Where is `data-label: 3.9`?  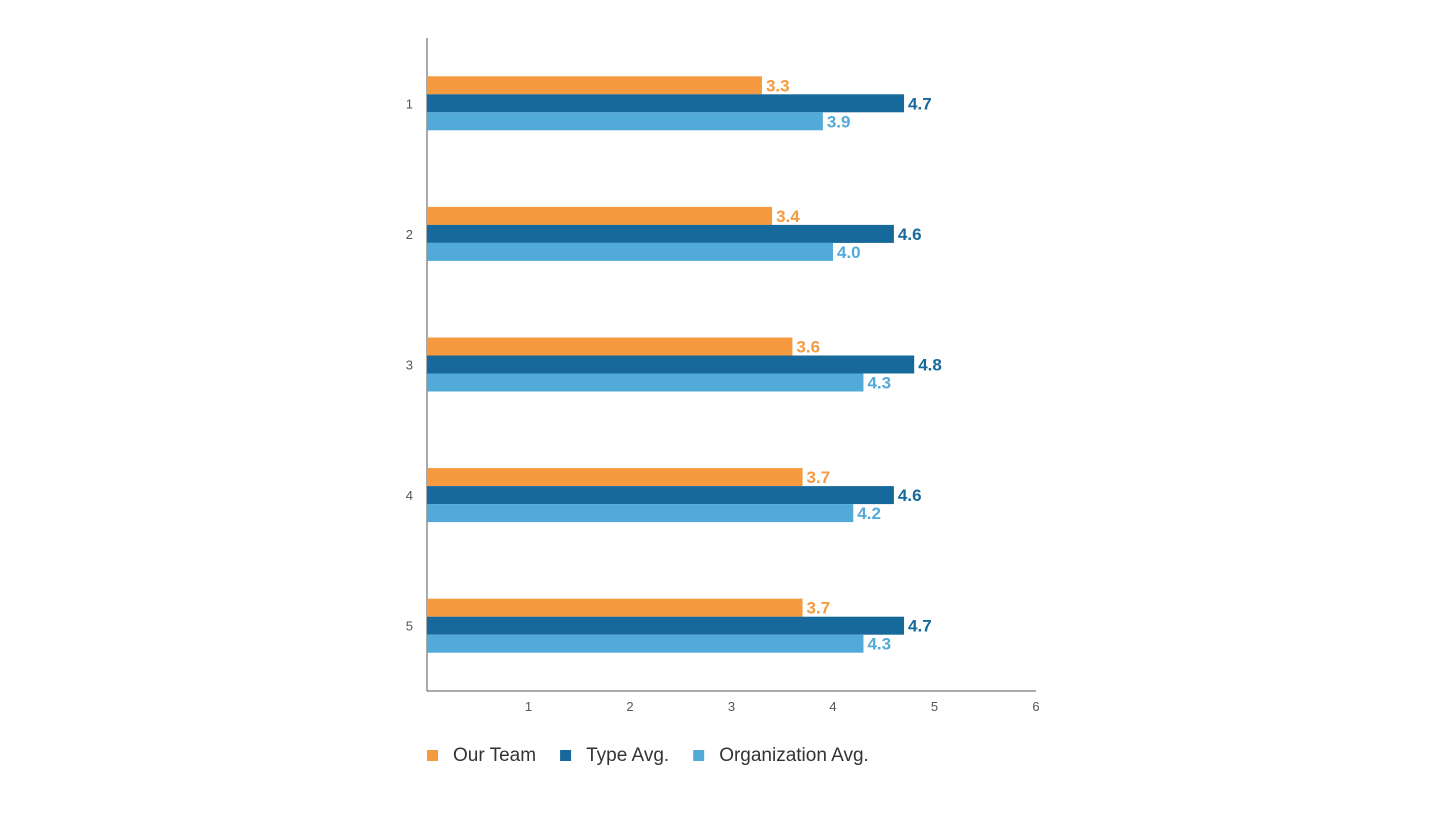
data-label: 3.9 is located at coordinates (839, 121).